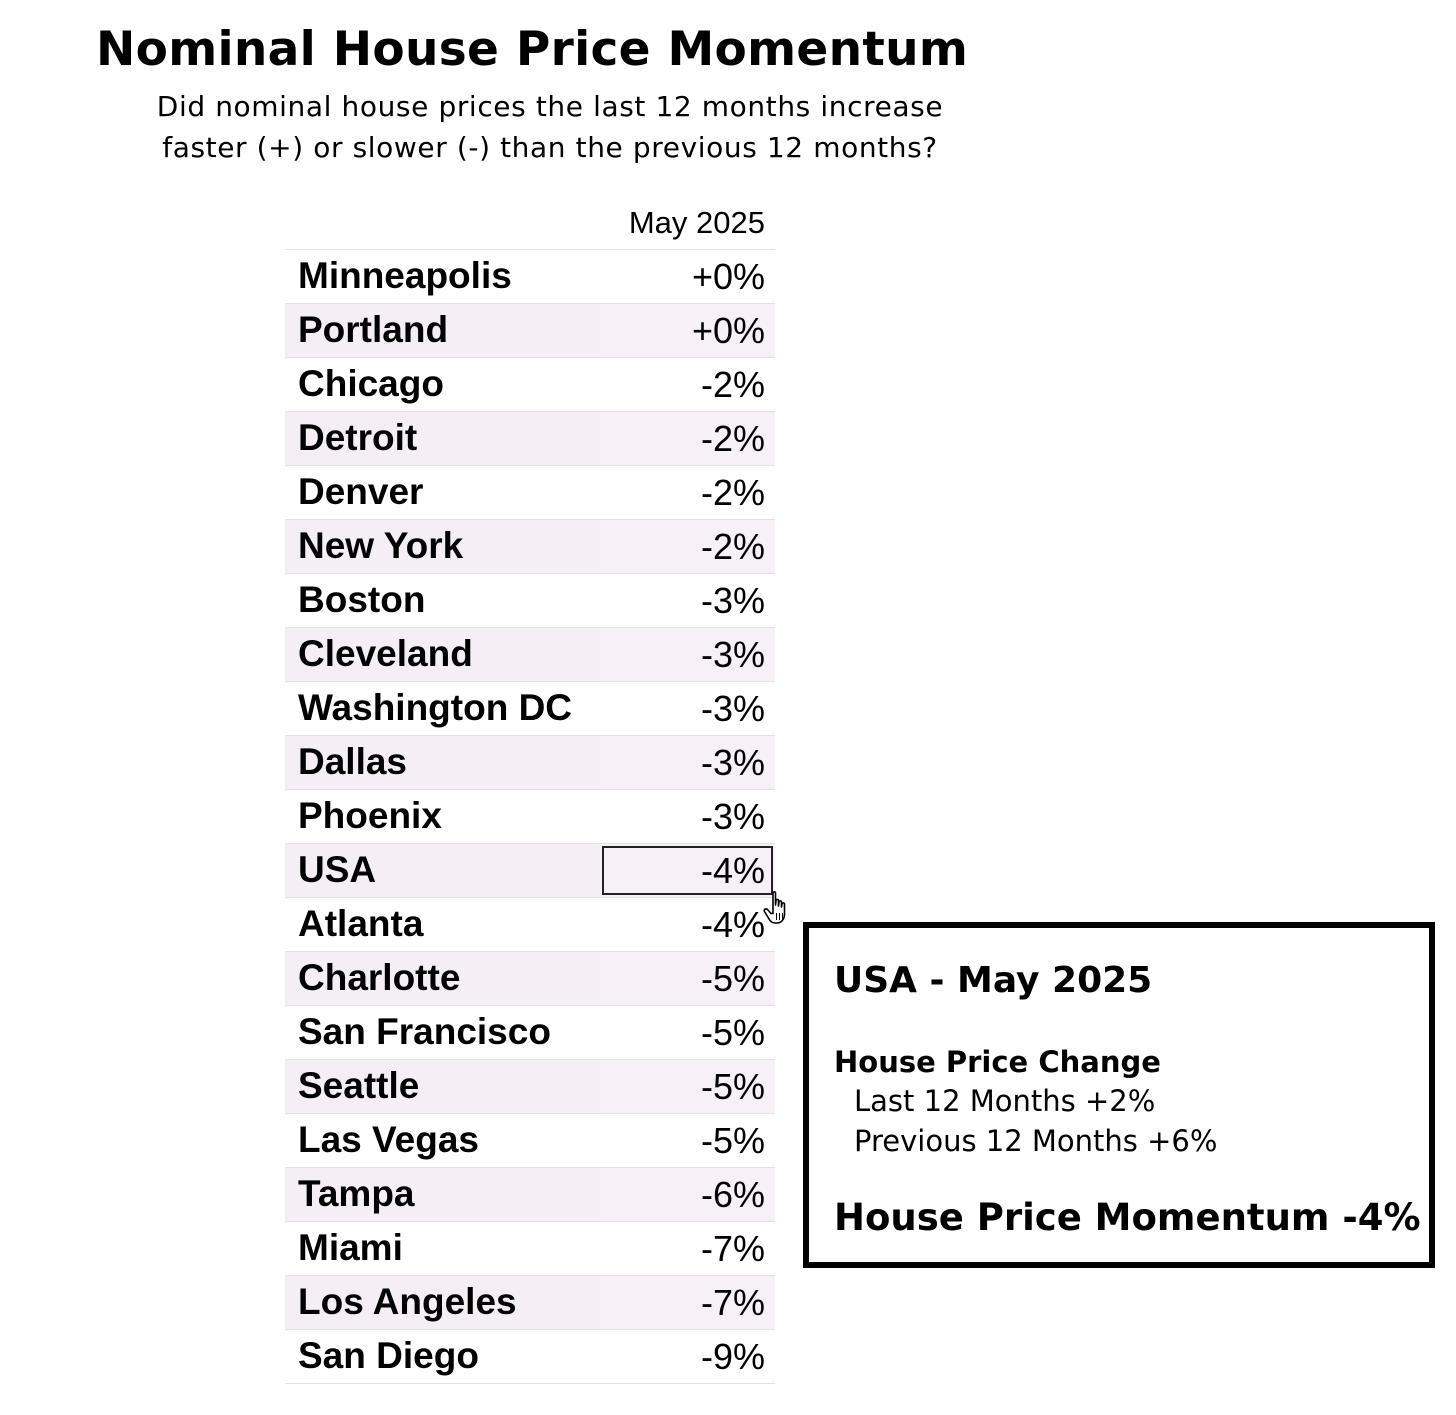 The height and width of the screenshot is (1415, 1456). Describe the element at coordinates (371, 383) in the screenshot. I see `metro-name: Chicago` at that location.